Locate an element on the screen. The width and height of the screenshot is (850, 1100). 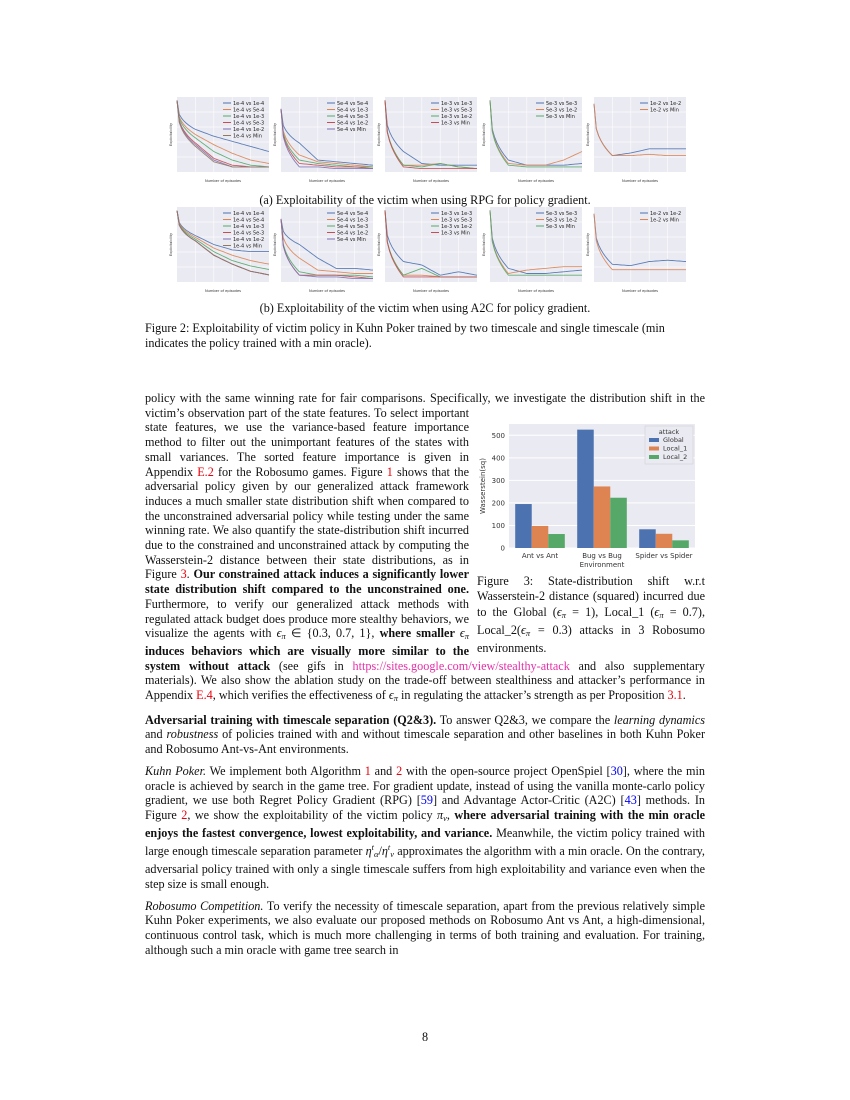
text-run: ] and Advantage Actor-Critic (A2C) [ is located at coordinates (528, 800).